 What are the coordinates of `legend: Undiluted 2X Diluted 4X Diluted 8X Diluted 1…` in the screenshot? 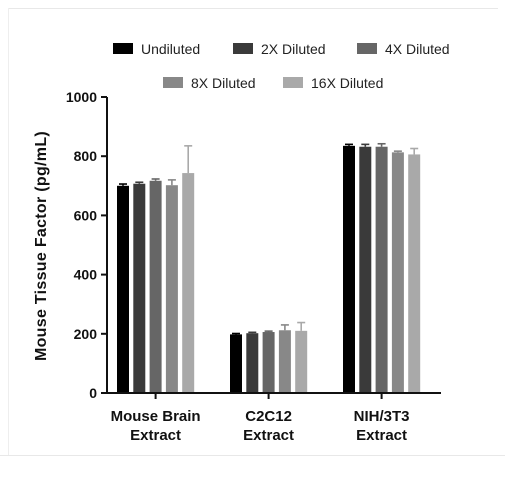 It's located at (281, 66).